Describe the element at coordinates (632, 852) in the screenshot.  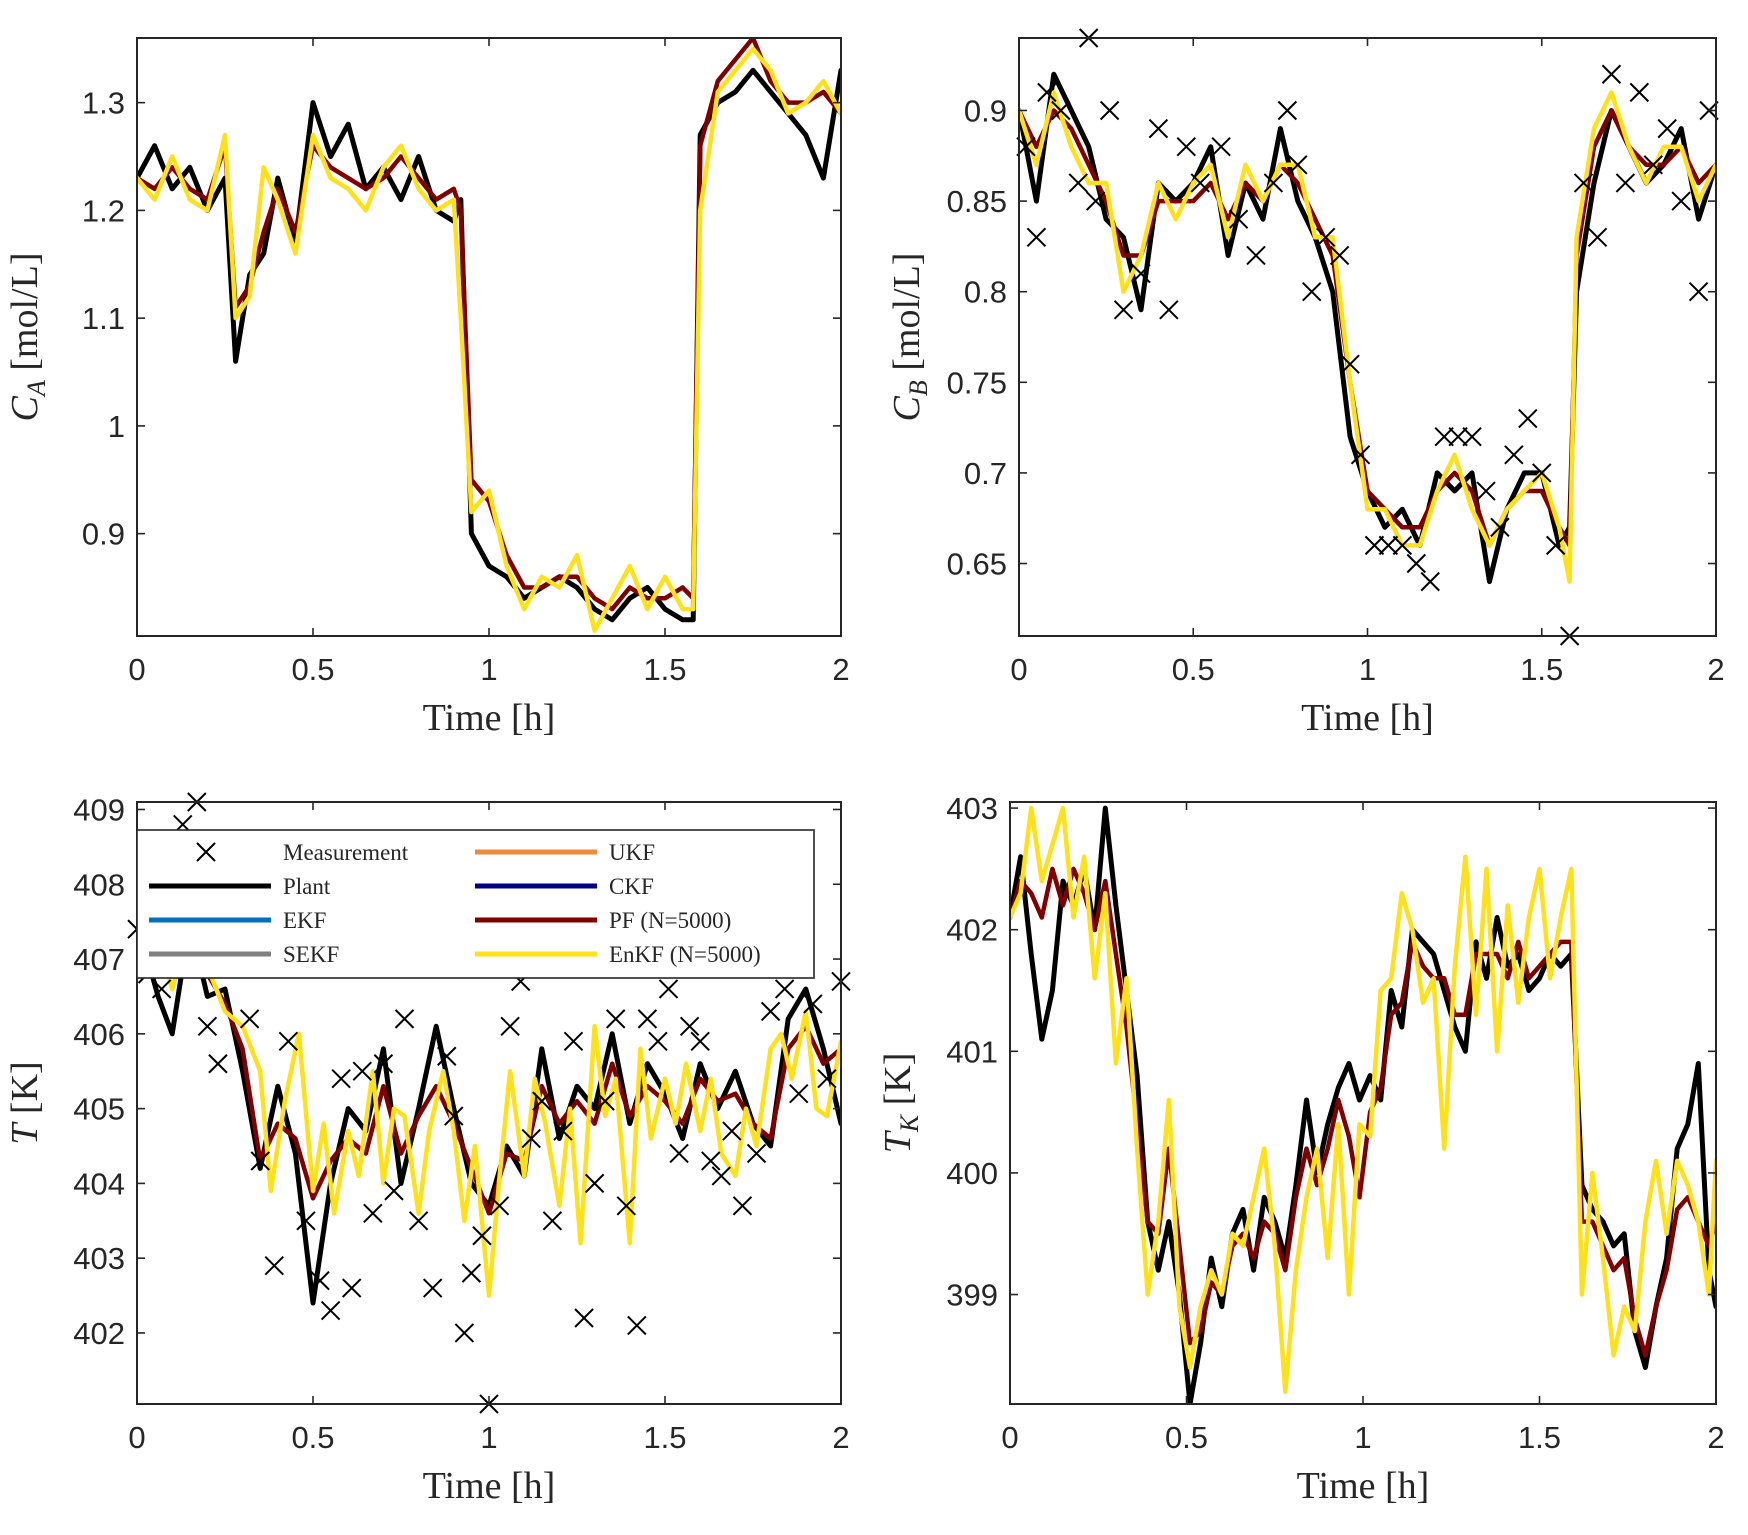
I see `legend-label: UKF` at that location.